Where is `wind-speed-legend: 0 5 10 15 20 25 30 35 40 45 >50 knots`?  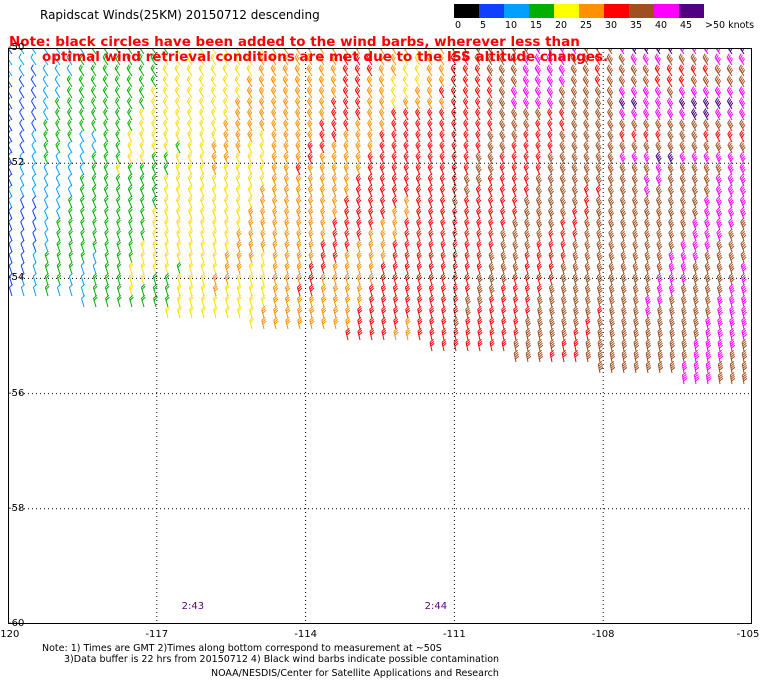
wind-speed-legend: 0 5 10 15 20 25 30 35 40 45 >50 knots is located at coordinates (604, 18).